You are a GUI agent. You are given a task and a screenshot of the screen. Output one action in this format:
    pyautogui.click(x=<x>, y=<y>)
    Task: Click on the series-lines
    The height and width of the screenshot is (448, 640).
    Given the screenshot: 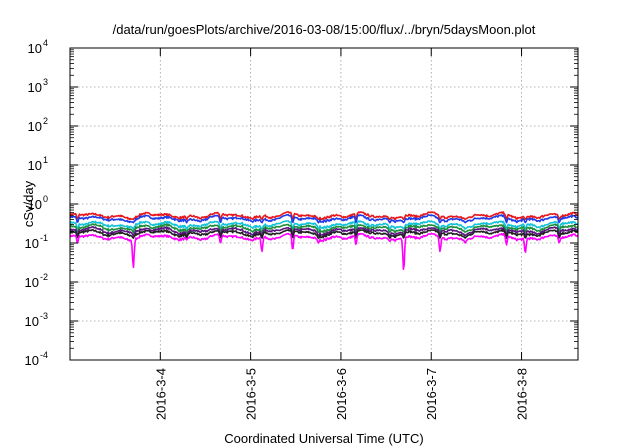 What is the action you would take?
    pyautogui.click(x=324, y=241)
    